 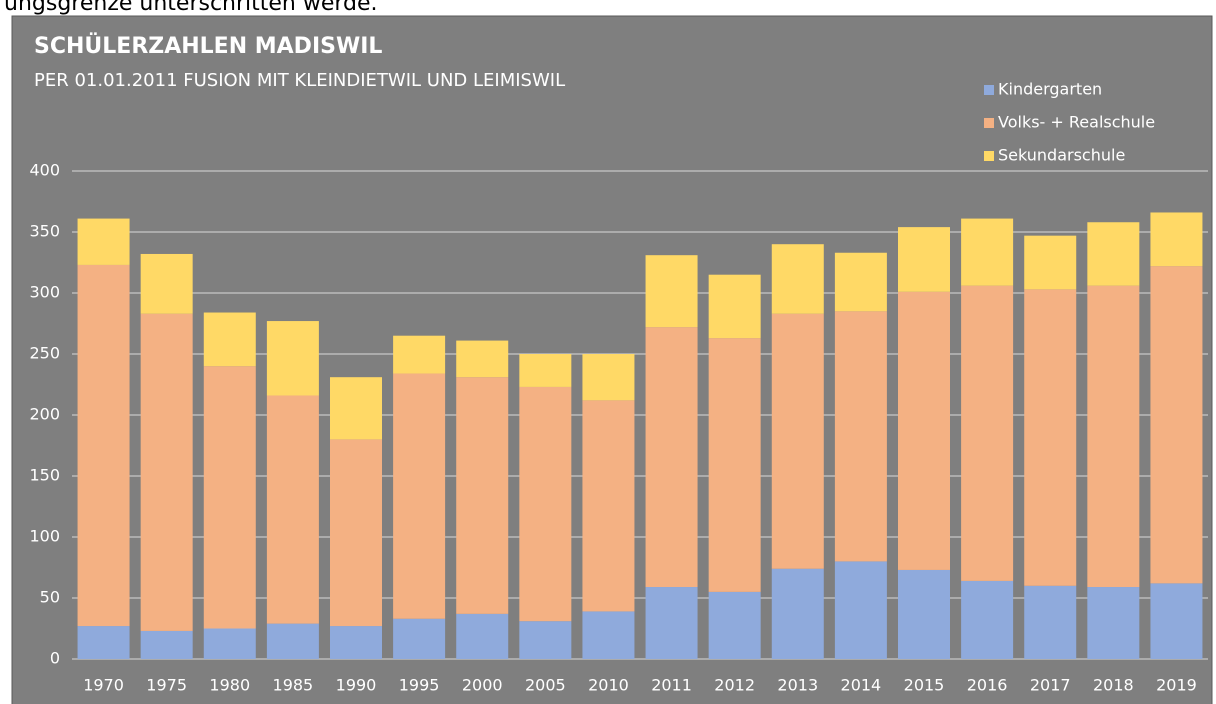 What do you see at coordinates (1050, 685) in the screenshot?
I see `x-tick-label: 2017` at bounding box center [1050, 685].